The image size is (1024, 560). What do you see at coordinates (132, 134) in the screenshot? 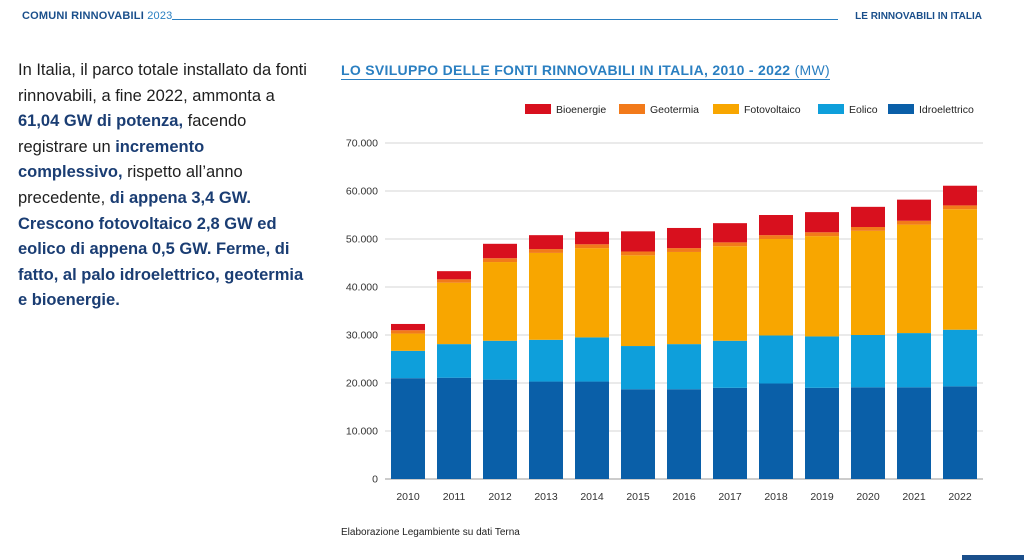
I see `intro-text-2: facendo registrare un` at bounding box center [132, 134].